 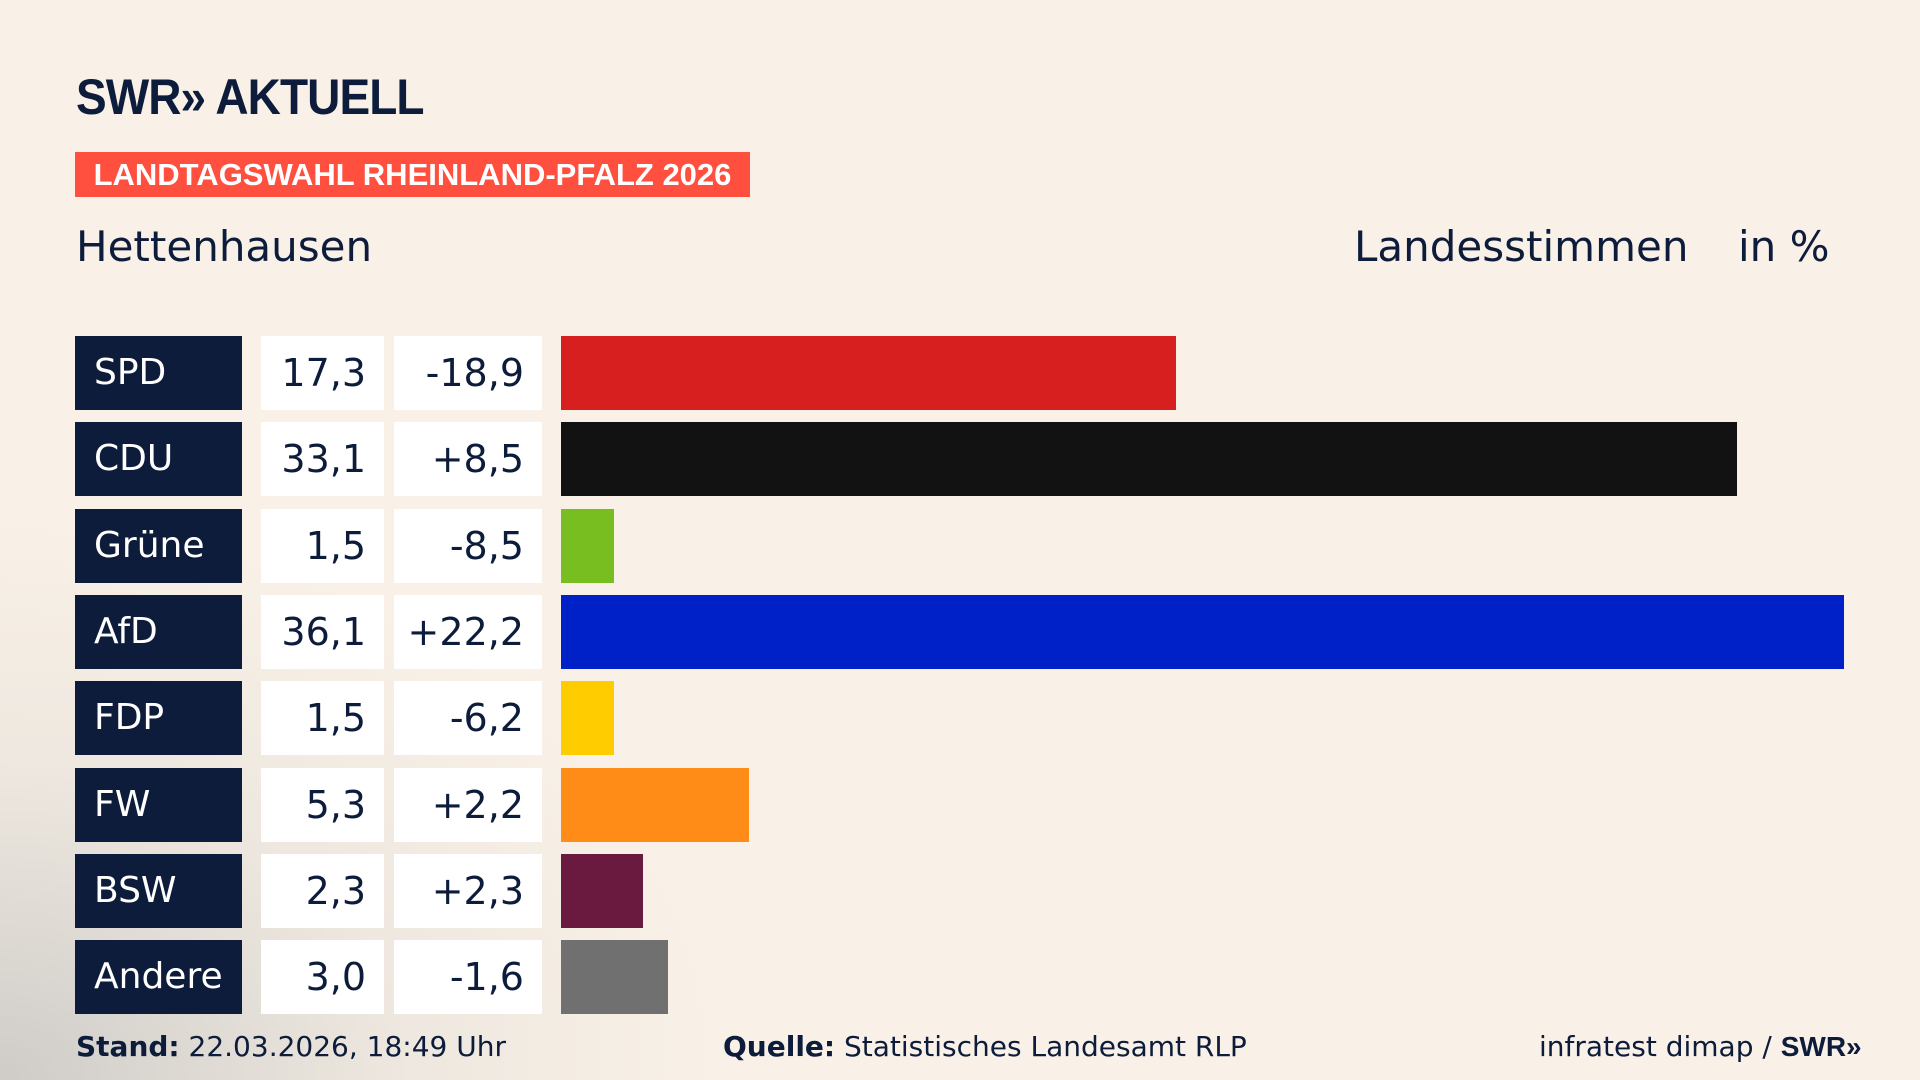 What do you see at coordinates (468, 804) in the screenshot?
I see `diff-label: +2,2` at bounding box center [468, 804].